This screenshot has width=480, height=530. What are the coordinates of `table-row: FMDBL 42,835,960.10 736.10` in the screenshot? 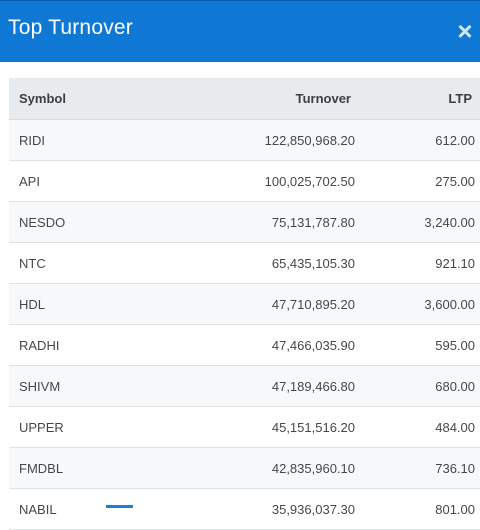 It's located at (244, 468).